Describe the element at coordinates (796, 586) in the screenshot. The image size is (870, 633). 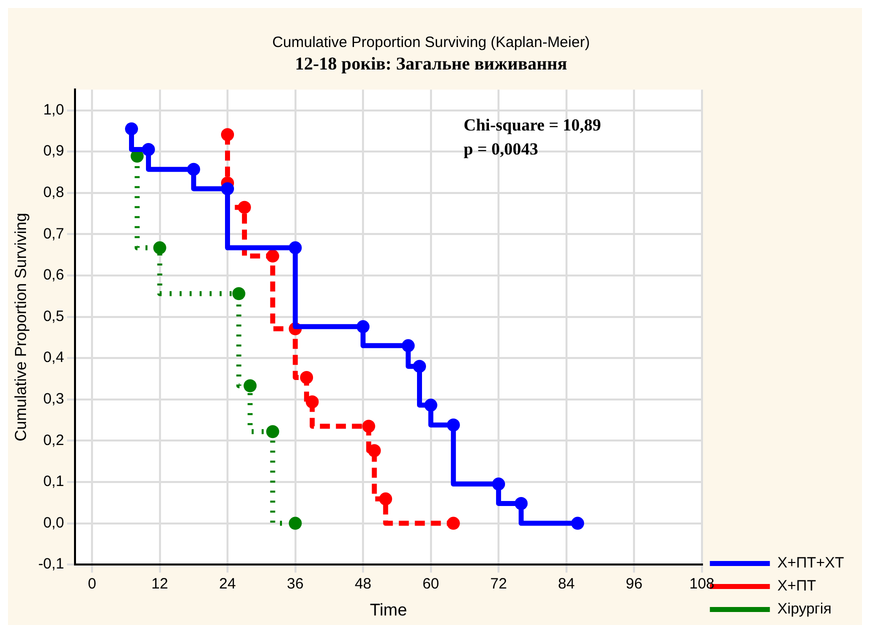
I see `legend-label: Х+ПТ` at that location.